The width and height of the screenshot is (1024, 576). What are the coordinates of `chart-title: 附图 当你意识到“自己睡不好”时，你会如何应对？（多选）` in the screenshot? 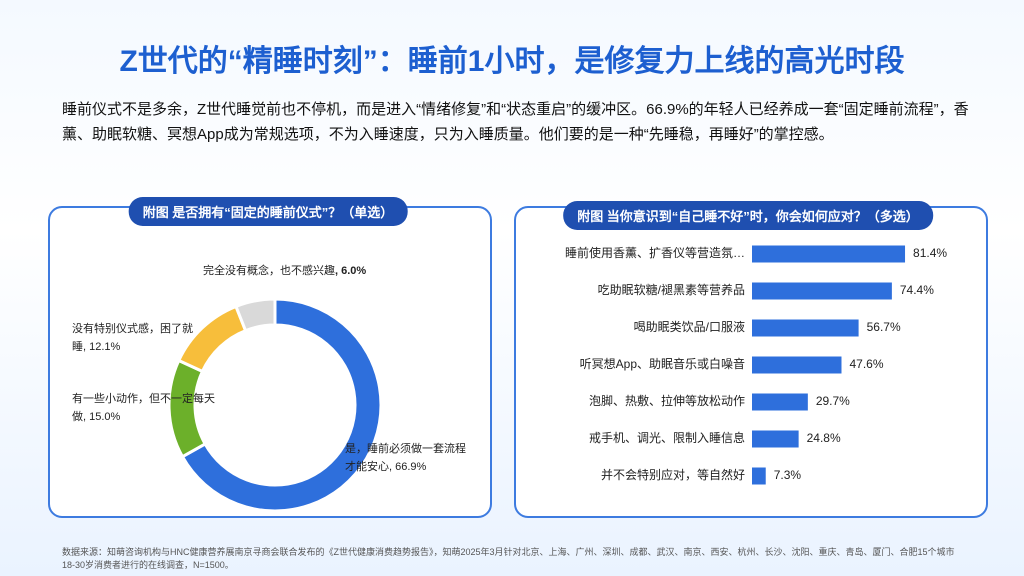 It's located at (748, 215).